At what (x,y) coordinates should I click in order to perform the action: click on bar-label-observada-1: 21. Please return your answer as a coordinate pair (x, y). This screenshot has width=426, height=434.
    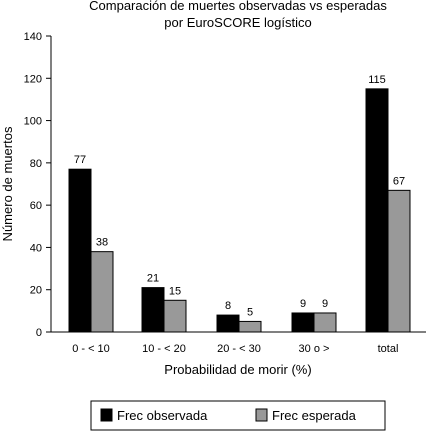
    Looking at the image, I should click on (153, 279).